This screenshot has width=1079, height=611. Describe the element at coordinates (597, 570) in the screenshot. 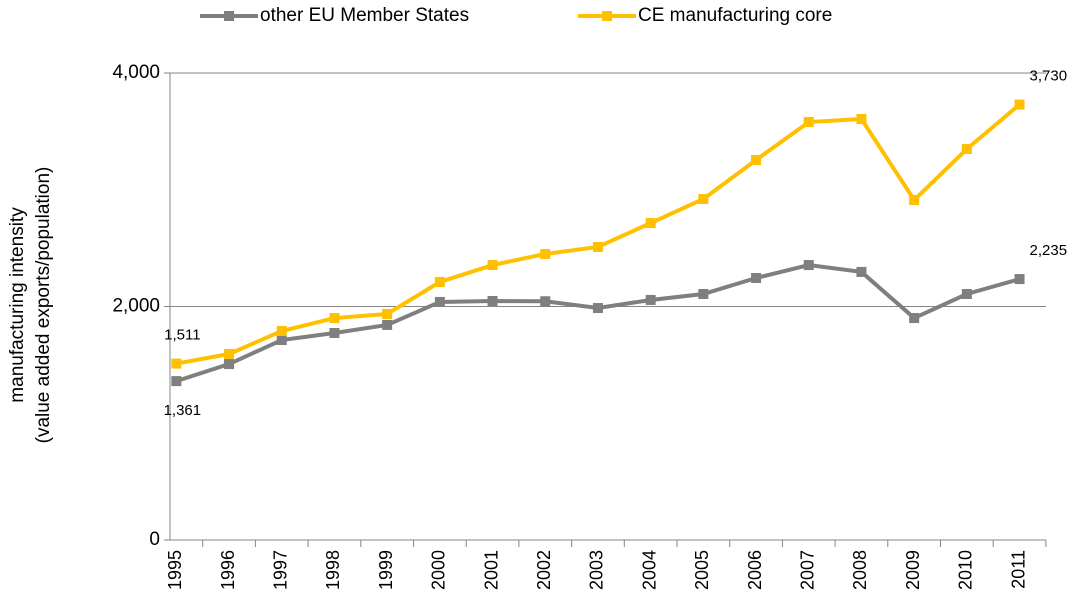

I see `x-tick-label: 2003` at that location.